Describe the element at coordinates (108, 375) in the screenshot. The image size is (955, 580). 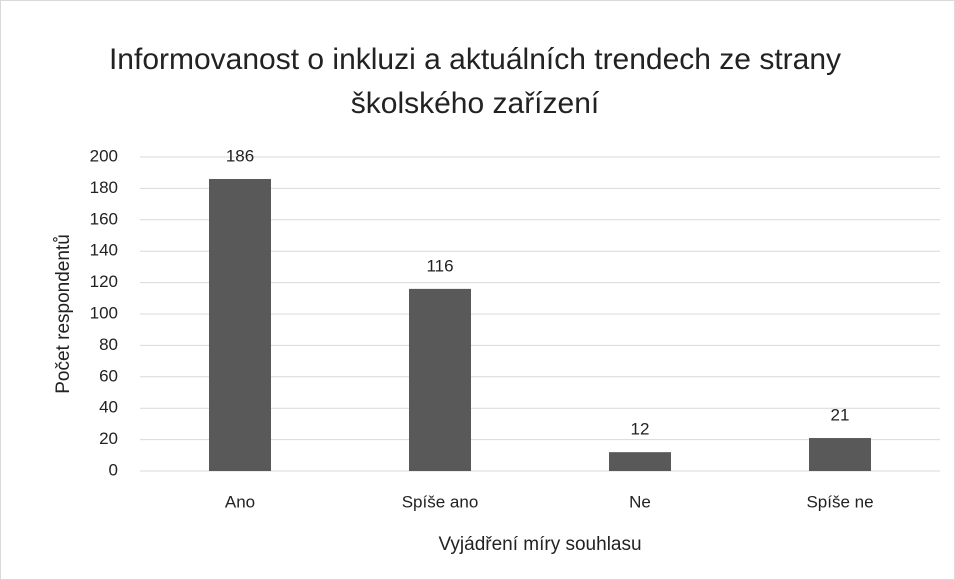
I see `y-tick-label: 60` at that location.